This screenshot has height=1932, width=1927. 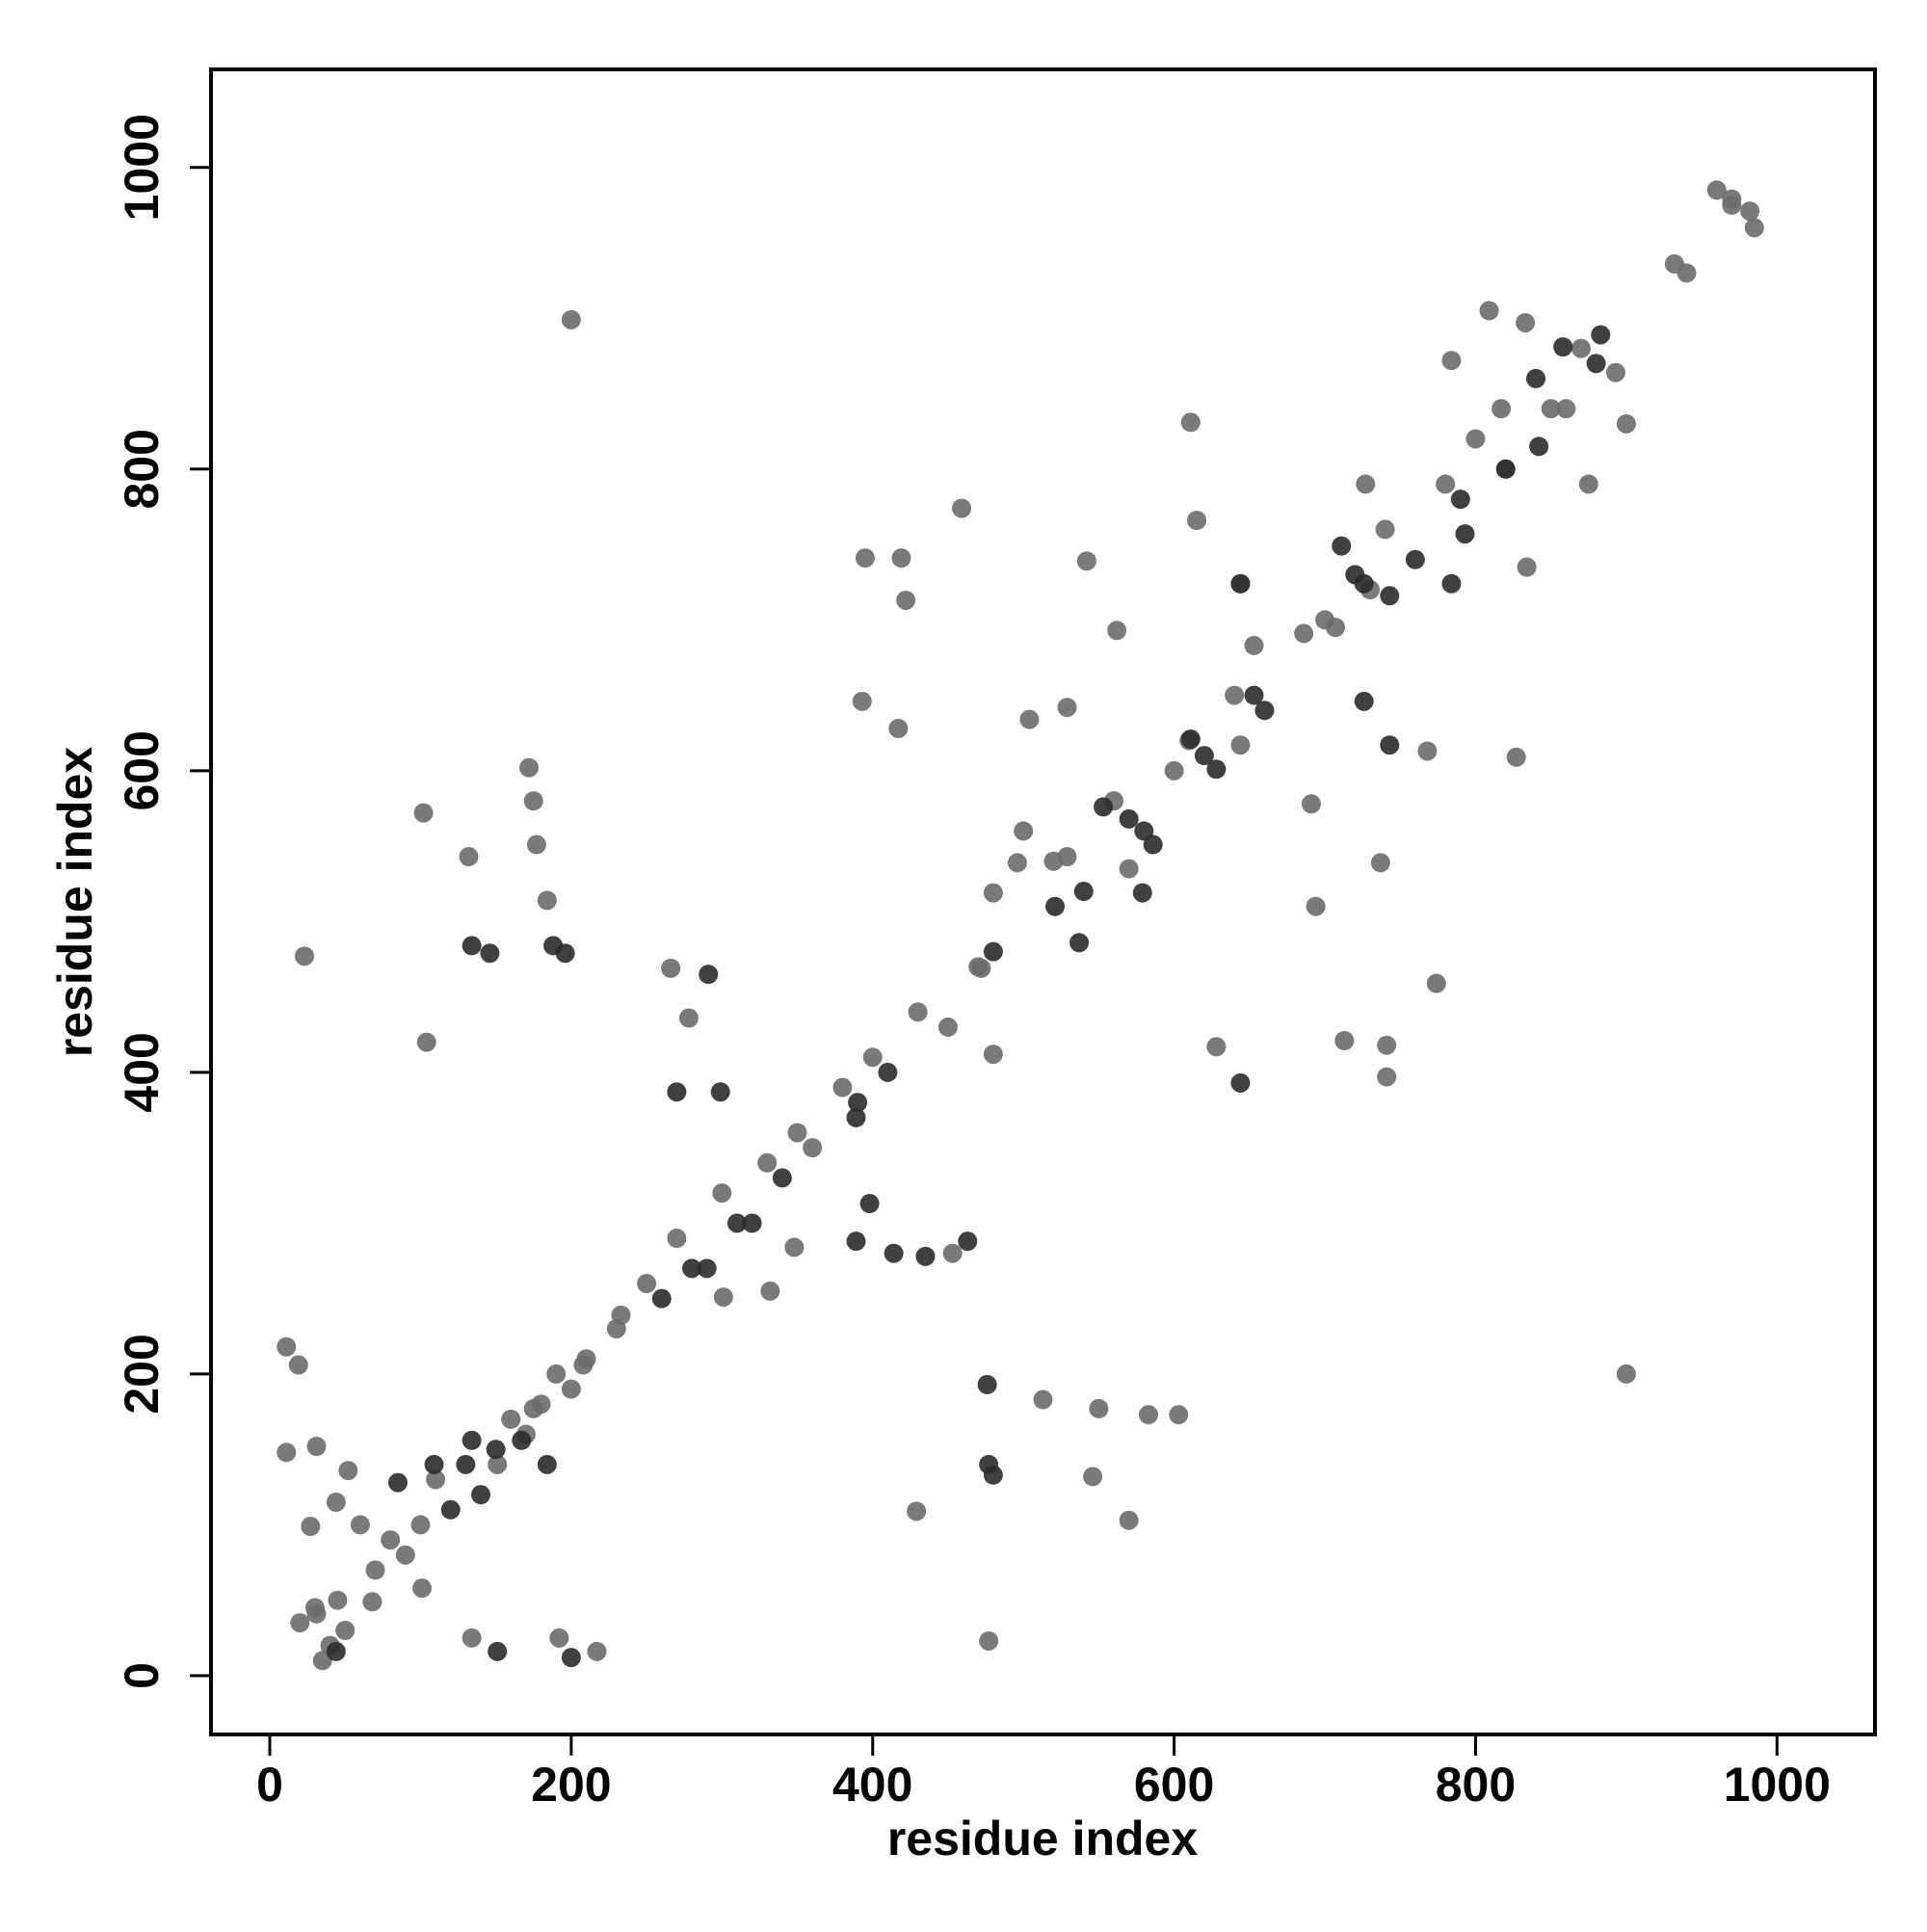 What do you see at coordinates (142, 1675) in the screenshot?
I see `y-tick-label: 0` at bounding box center [142, 1675].